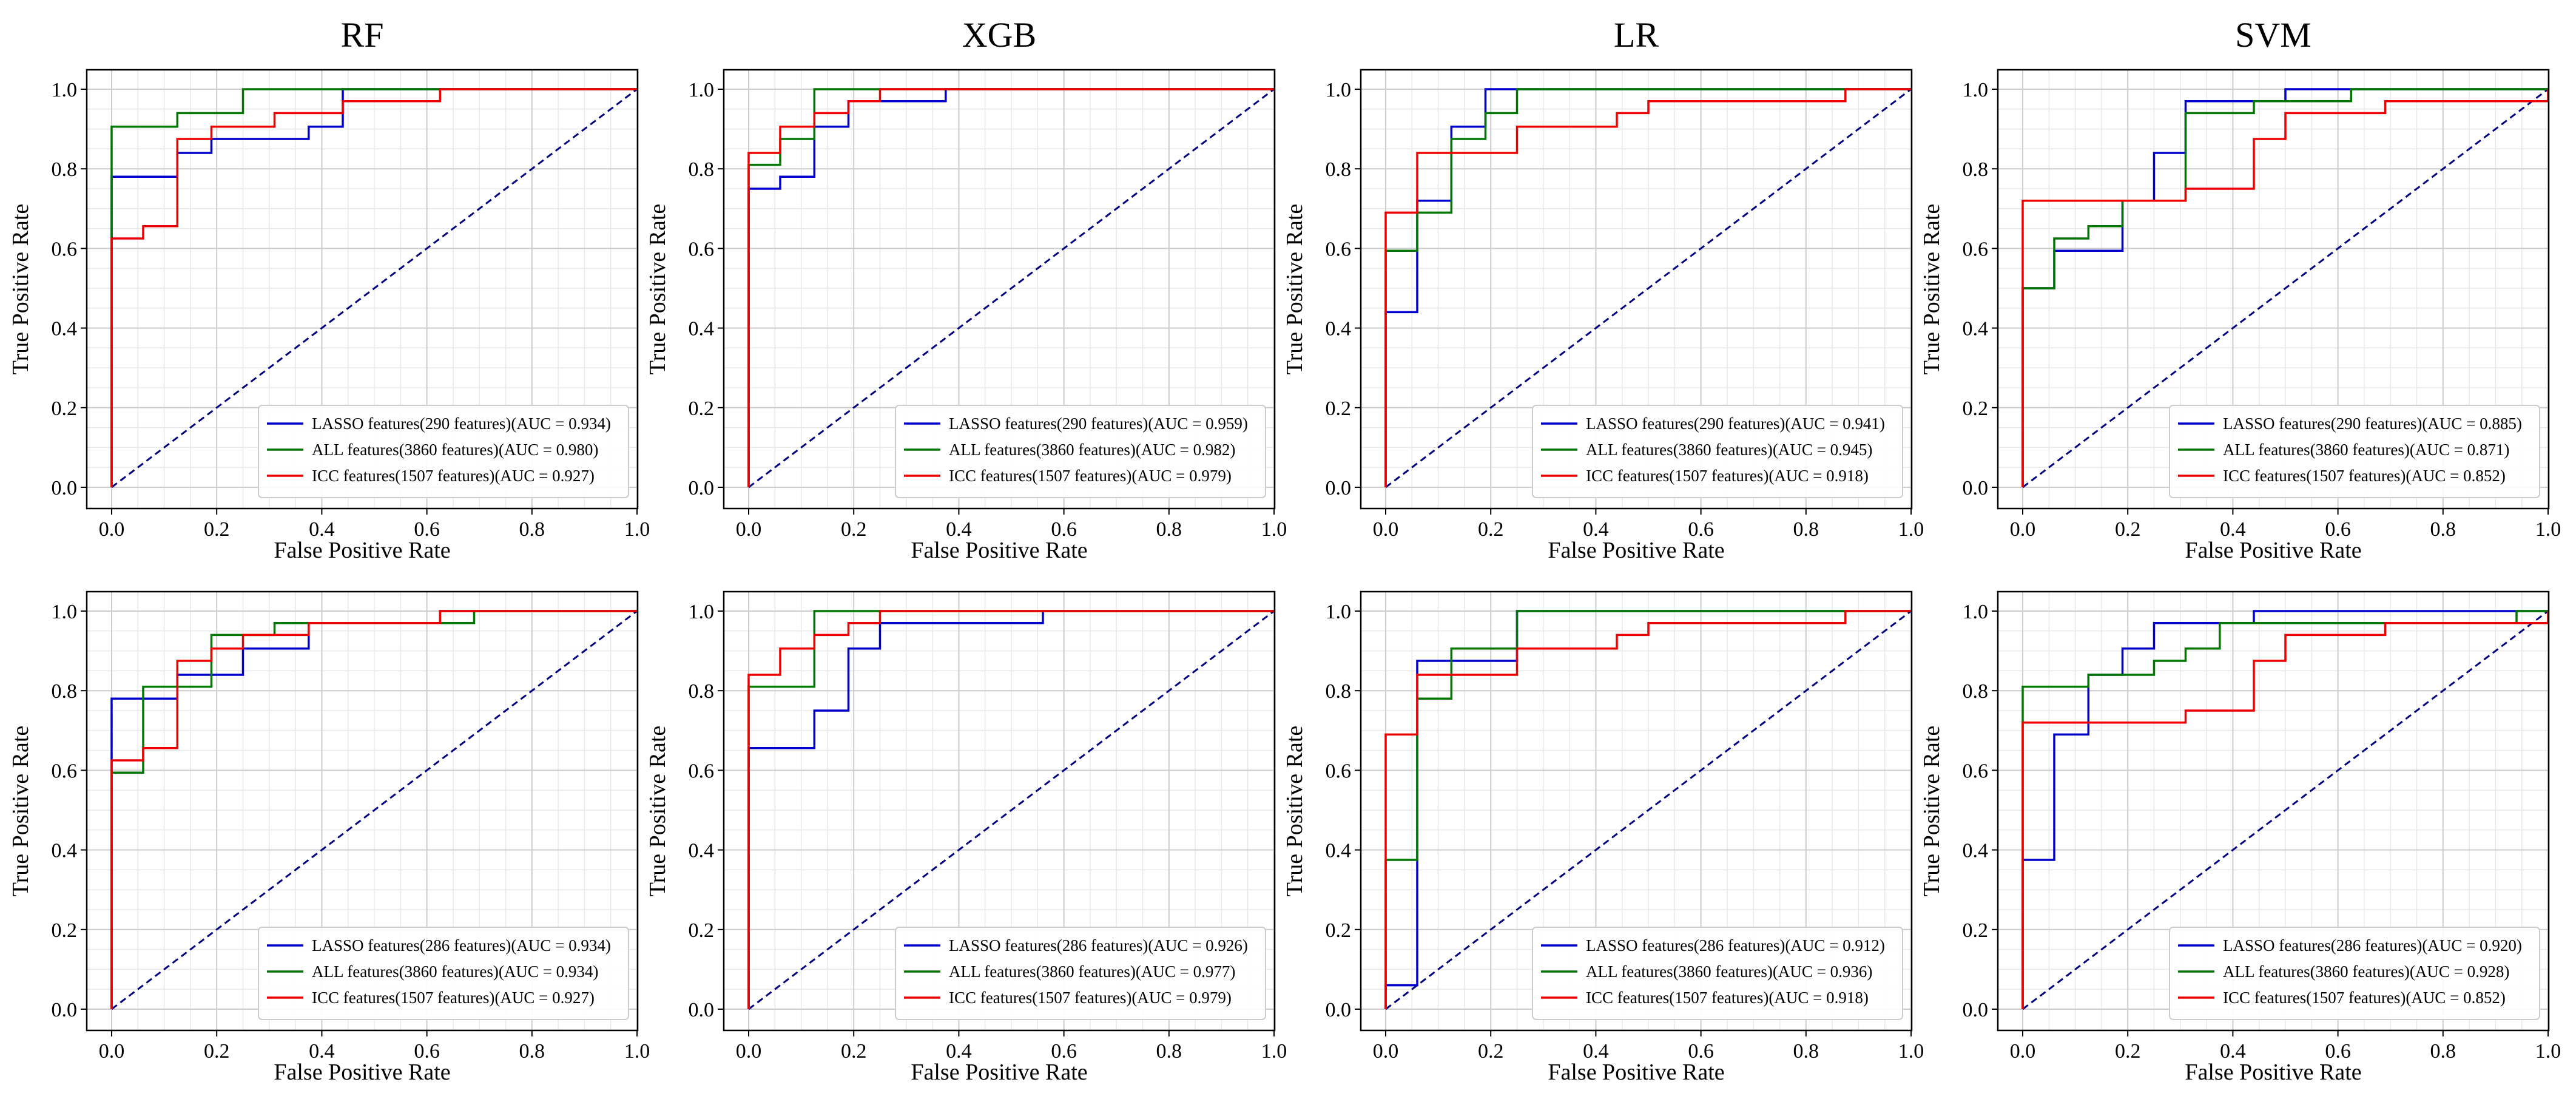  I want to click on panel-title: XGB, so click(999, 35).